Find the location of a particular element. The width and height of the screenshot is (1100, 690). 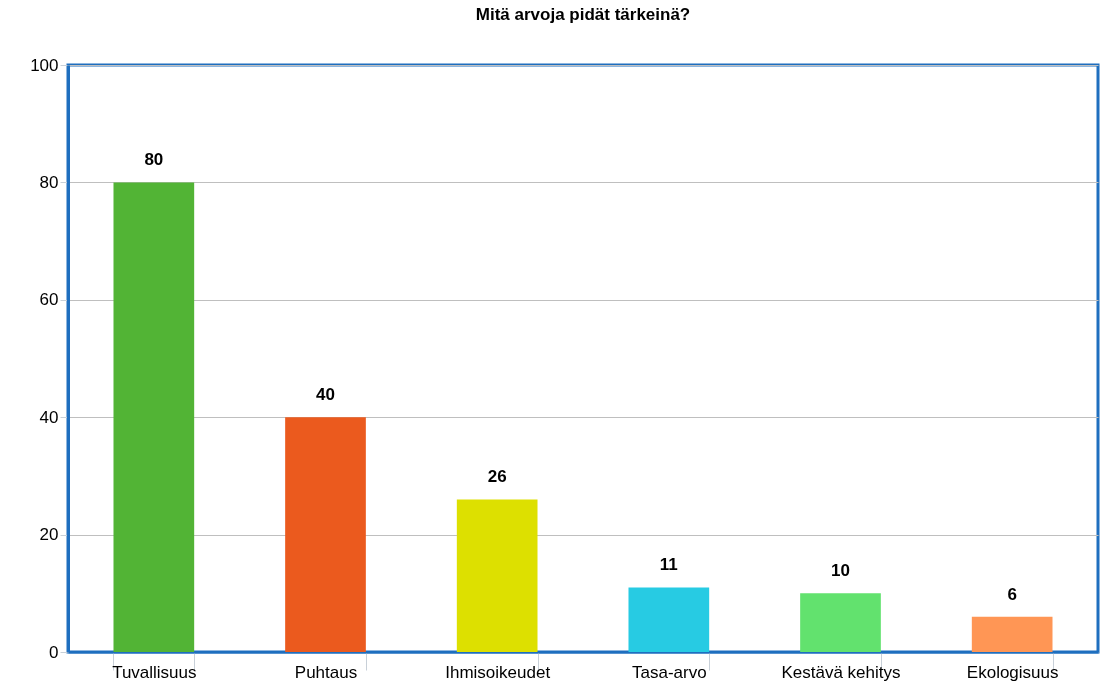

data-label: 26 is located at coordinates (497, 477).